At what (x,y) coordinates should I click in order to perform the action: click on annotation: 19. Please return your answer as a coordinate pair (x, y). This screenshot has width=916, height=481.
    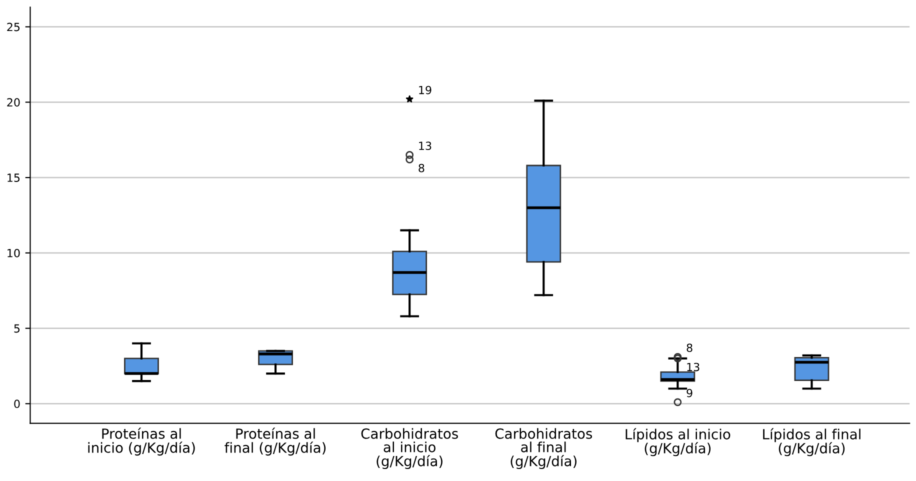
    Looking at the image, I should click on (425, 90).